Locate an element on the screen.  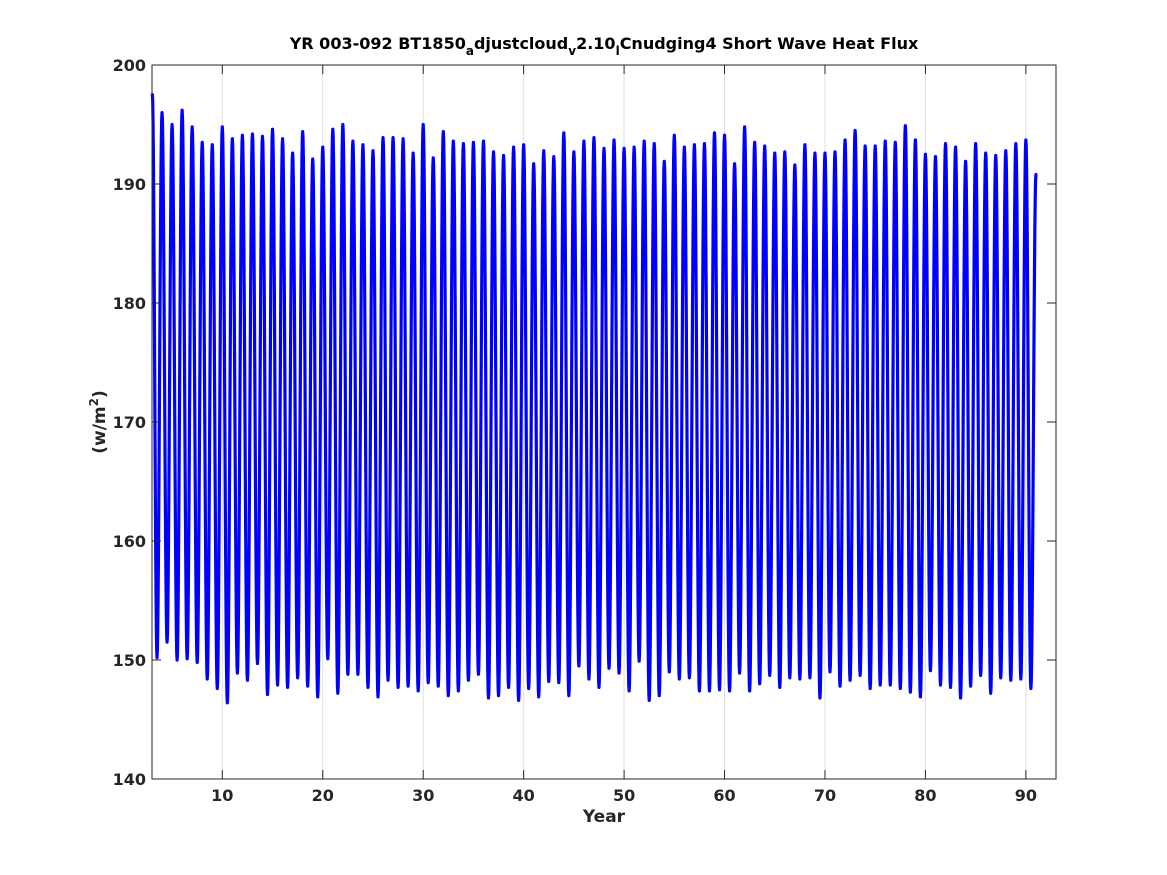
y-tick-label: 200 is located at coordinates (129, 65).